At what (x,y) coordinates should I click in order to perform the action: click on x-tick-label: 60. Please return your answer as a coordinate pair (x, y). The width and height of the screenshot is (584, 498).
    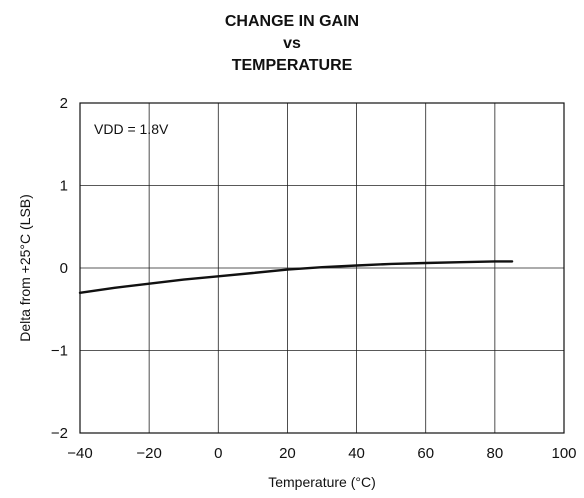
    Looking at the image, I should click on (425, 453).